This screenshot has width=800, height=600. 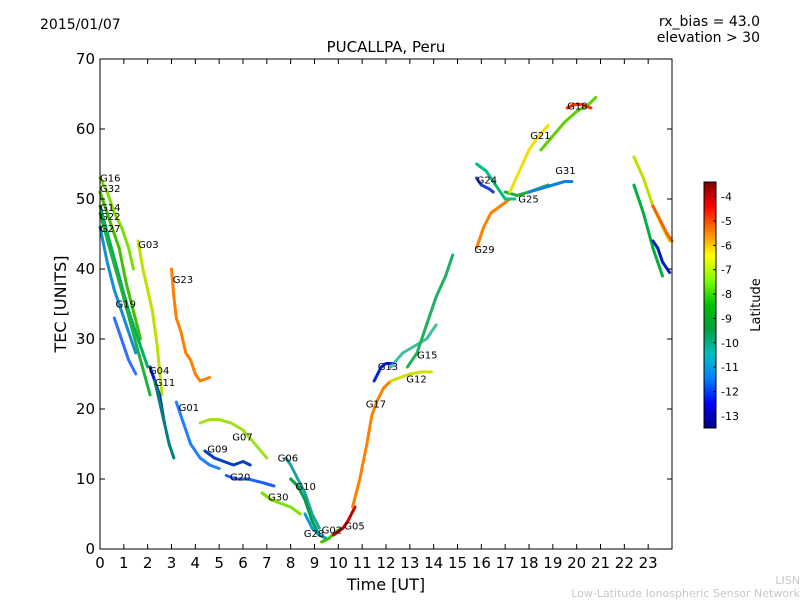 What do you see at coordinates (576, 563) in the screenshot?
I see `x-tick-label: 20` at bounding box center [576, 563].